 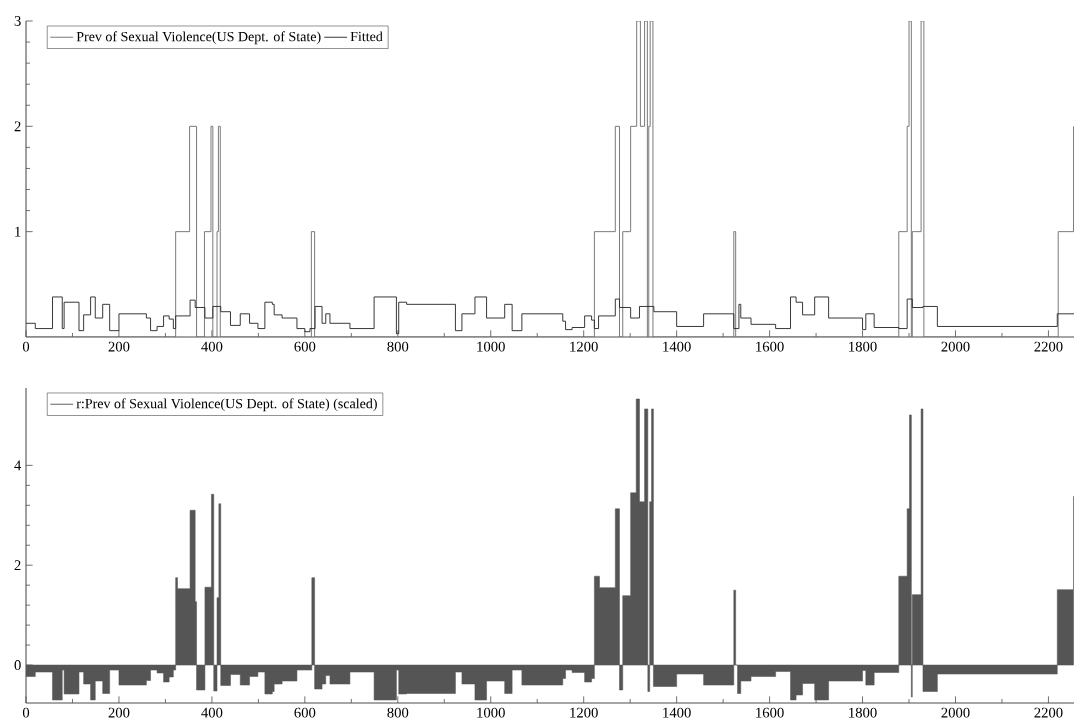 What do you see at coordinates (17, 21) in the screenshot?
I see `y-tick-label: 3` at bounding box center [17, 21].